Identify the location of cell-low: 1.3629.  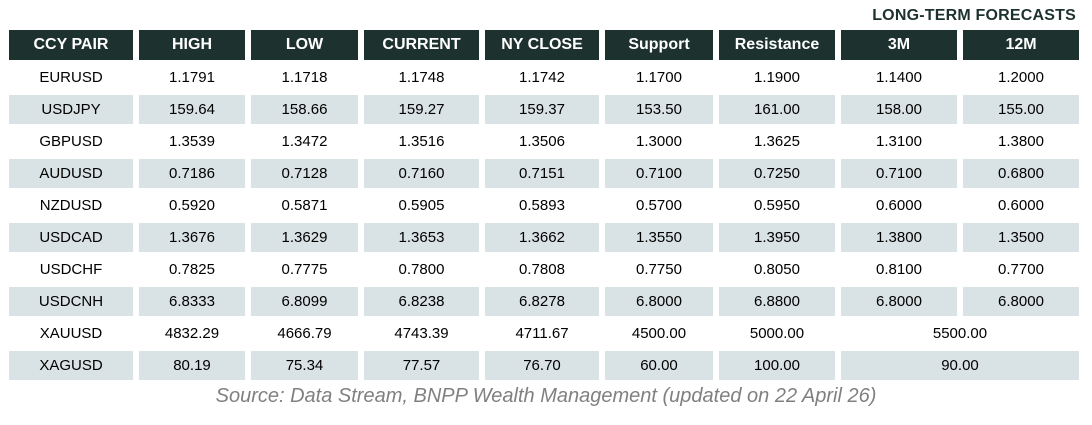
(304, 237).